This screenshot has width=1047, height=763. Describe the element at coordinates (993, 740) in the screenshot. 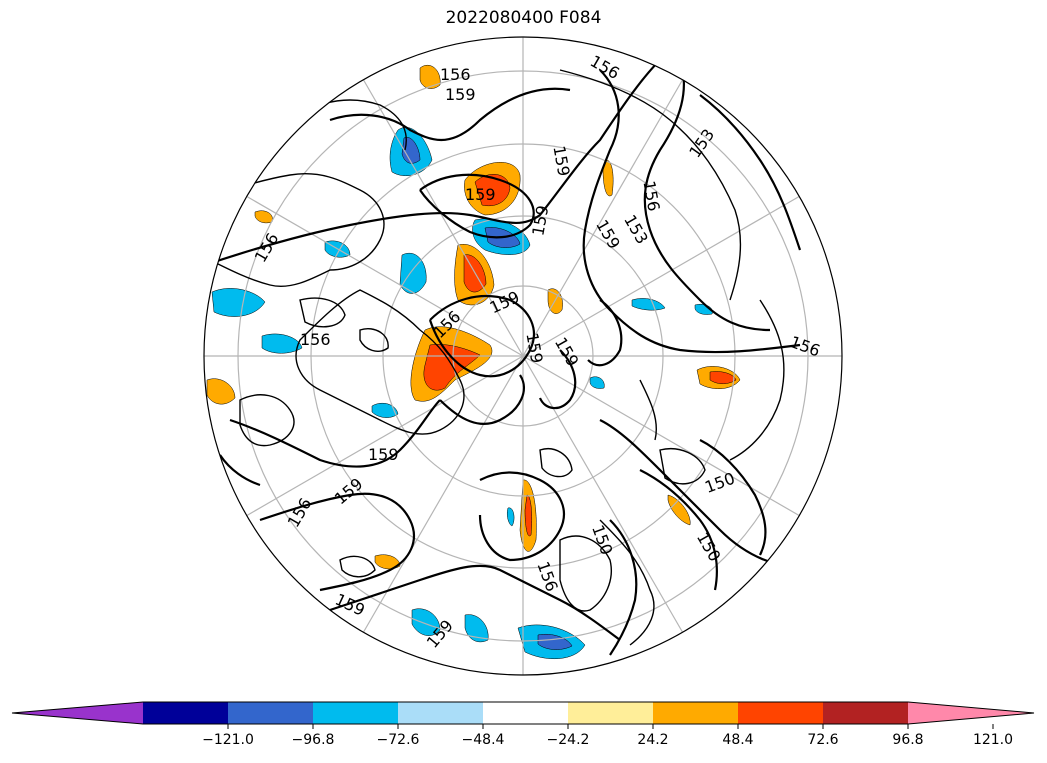

I see `colorbar-tick-label: 121.0` at that location.